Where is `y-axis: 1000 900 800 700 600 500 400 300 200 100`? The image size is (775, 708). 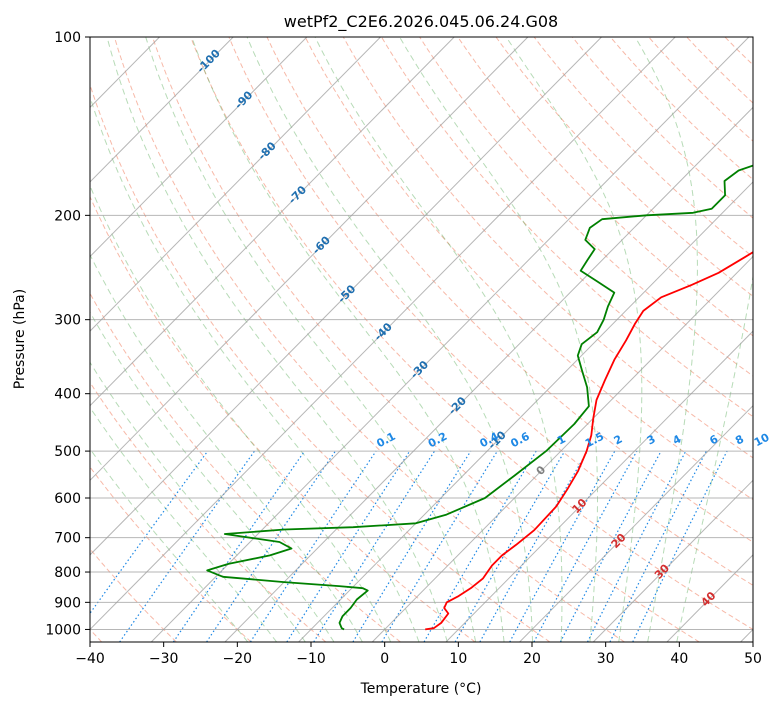 y-axis: 1000 900 800 700 600 500 400 300 200 100 is located at coordinates (67, 334).